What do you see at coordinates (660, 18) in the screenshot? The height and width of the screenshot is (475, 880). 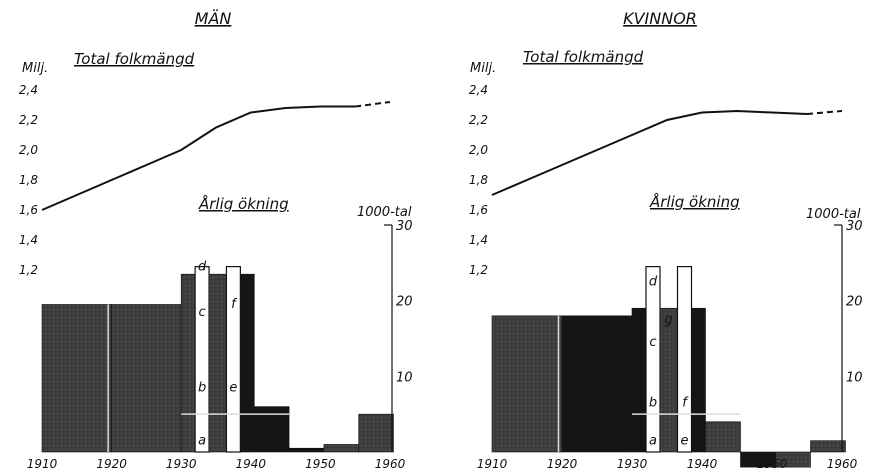 I see `panel-title: KVINNOR` at bounding box center [660, 18].